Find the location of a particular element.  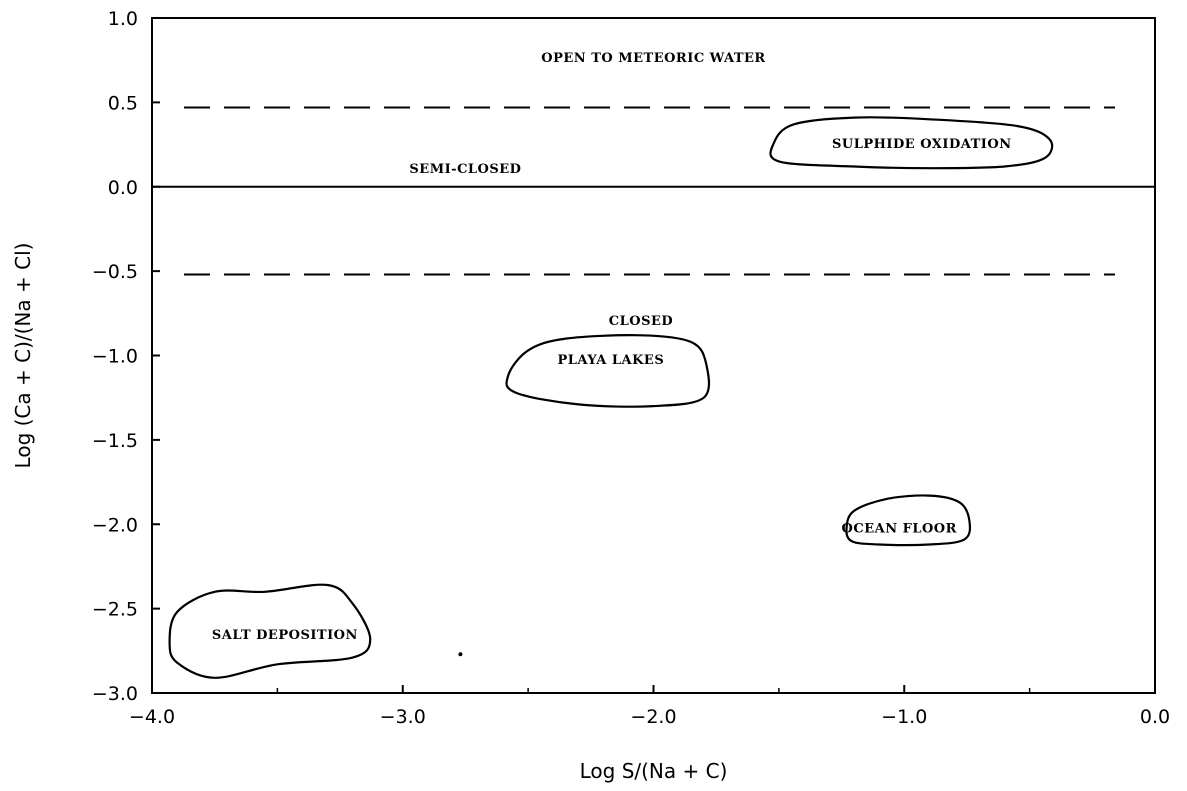

region-outline-salt-deposition is located at coordinates (270, 631).